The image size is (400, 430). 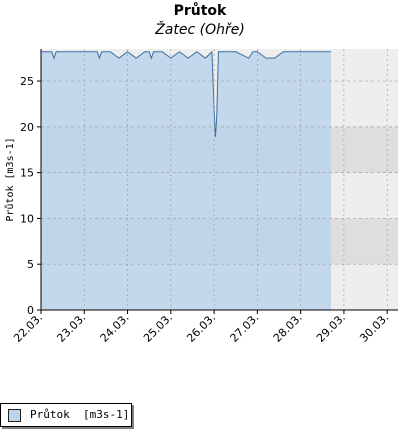 What do you see at coordinates (30, 310) in the screenshot?
I see `y-tick-label: 0` at bounding box center [30, 310].